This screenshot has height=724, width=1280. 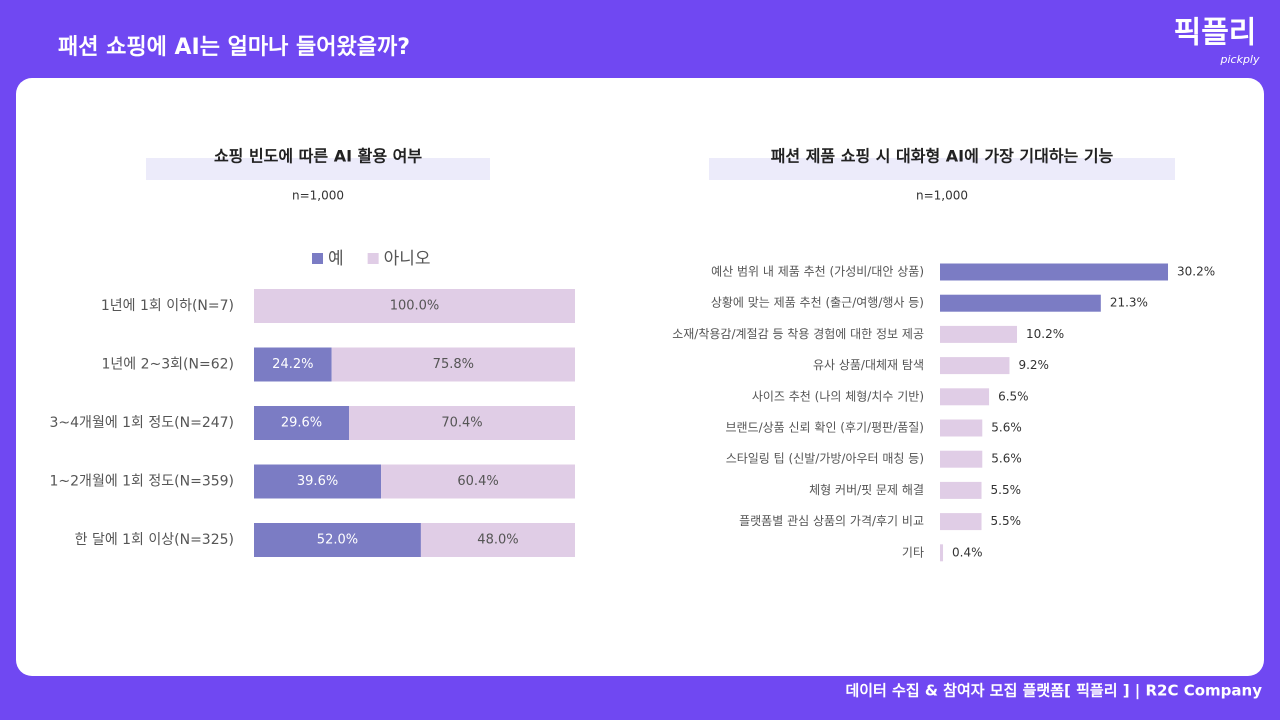 I want to click on value-label: 10.2%, so click(x=1045, y=334).